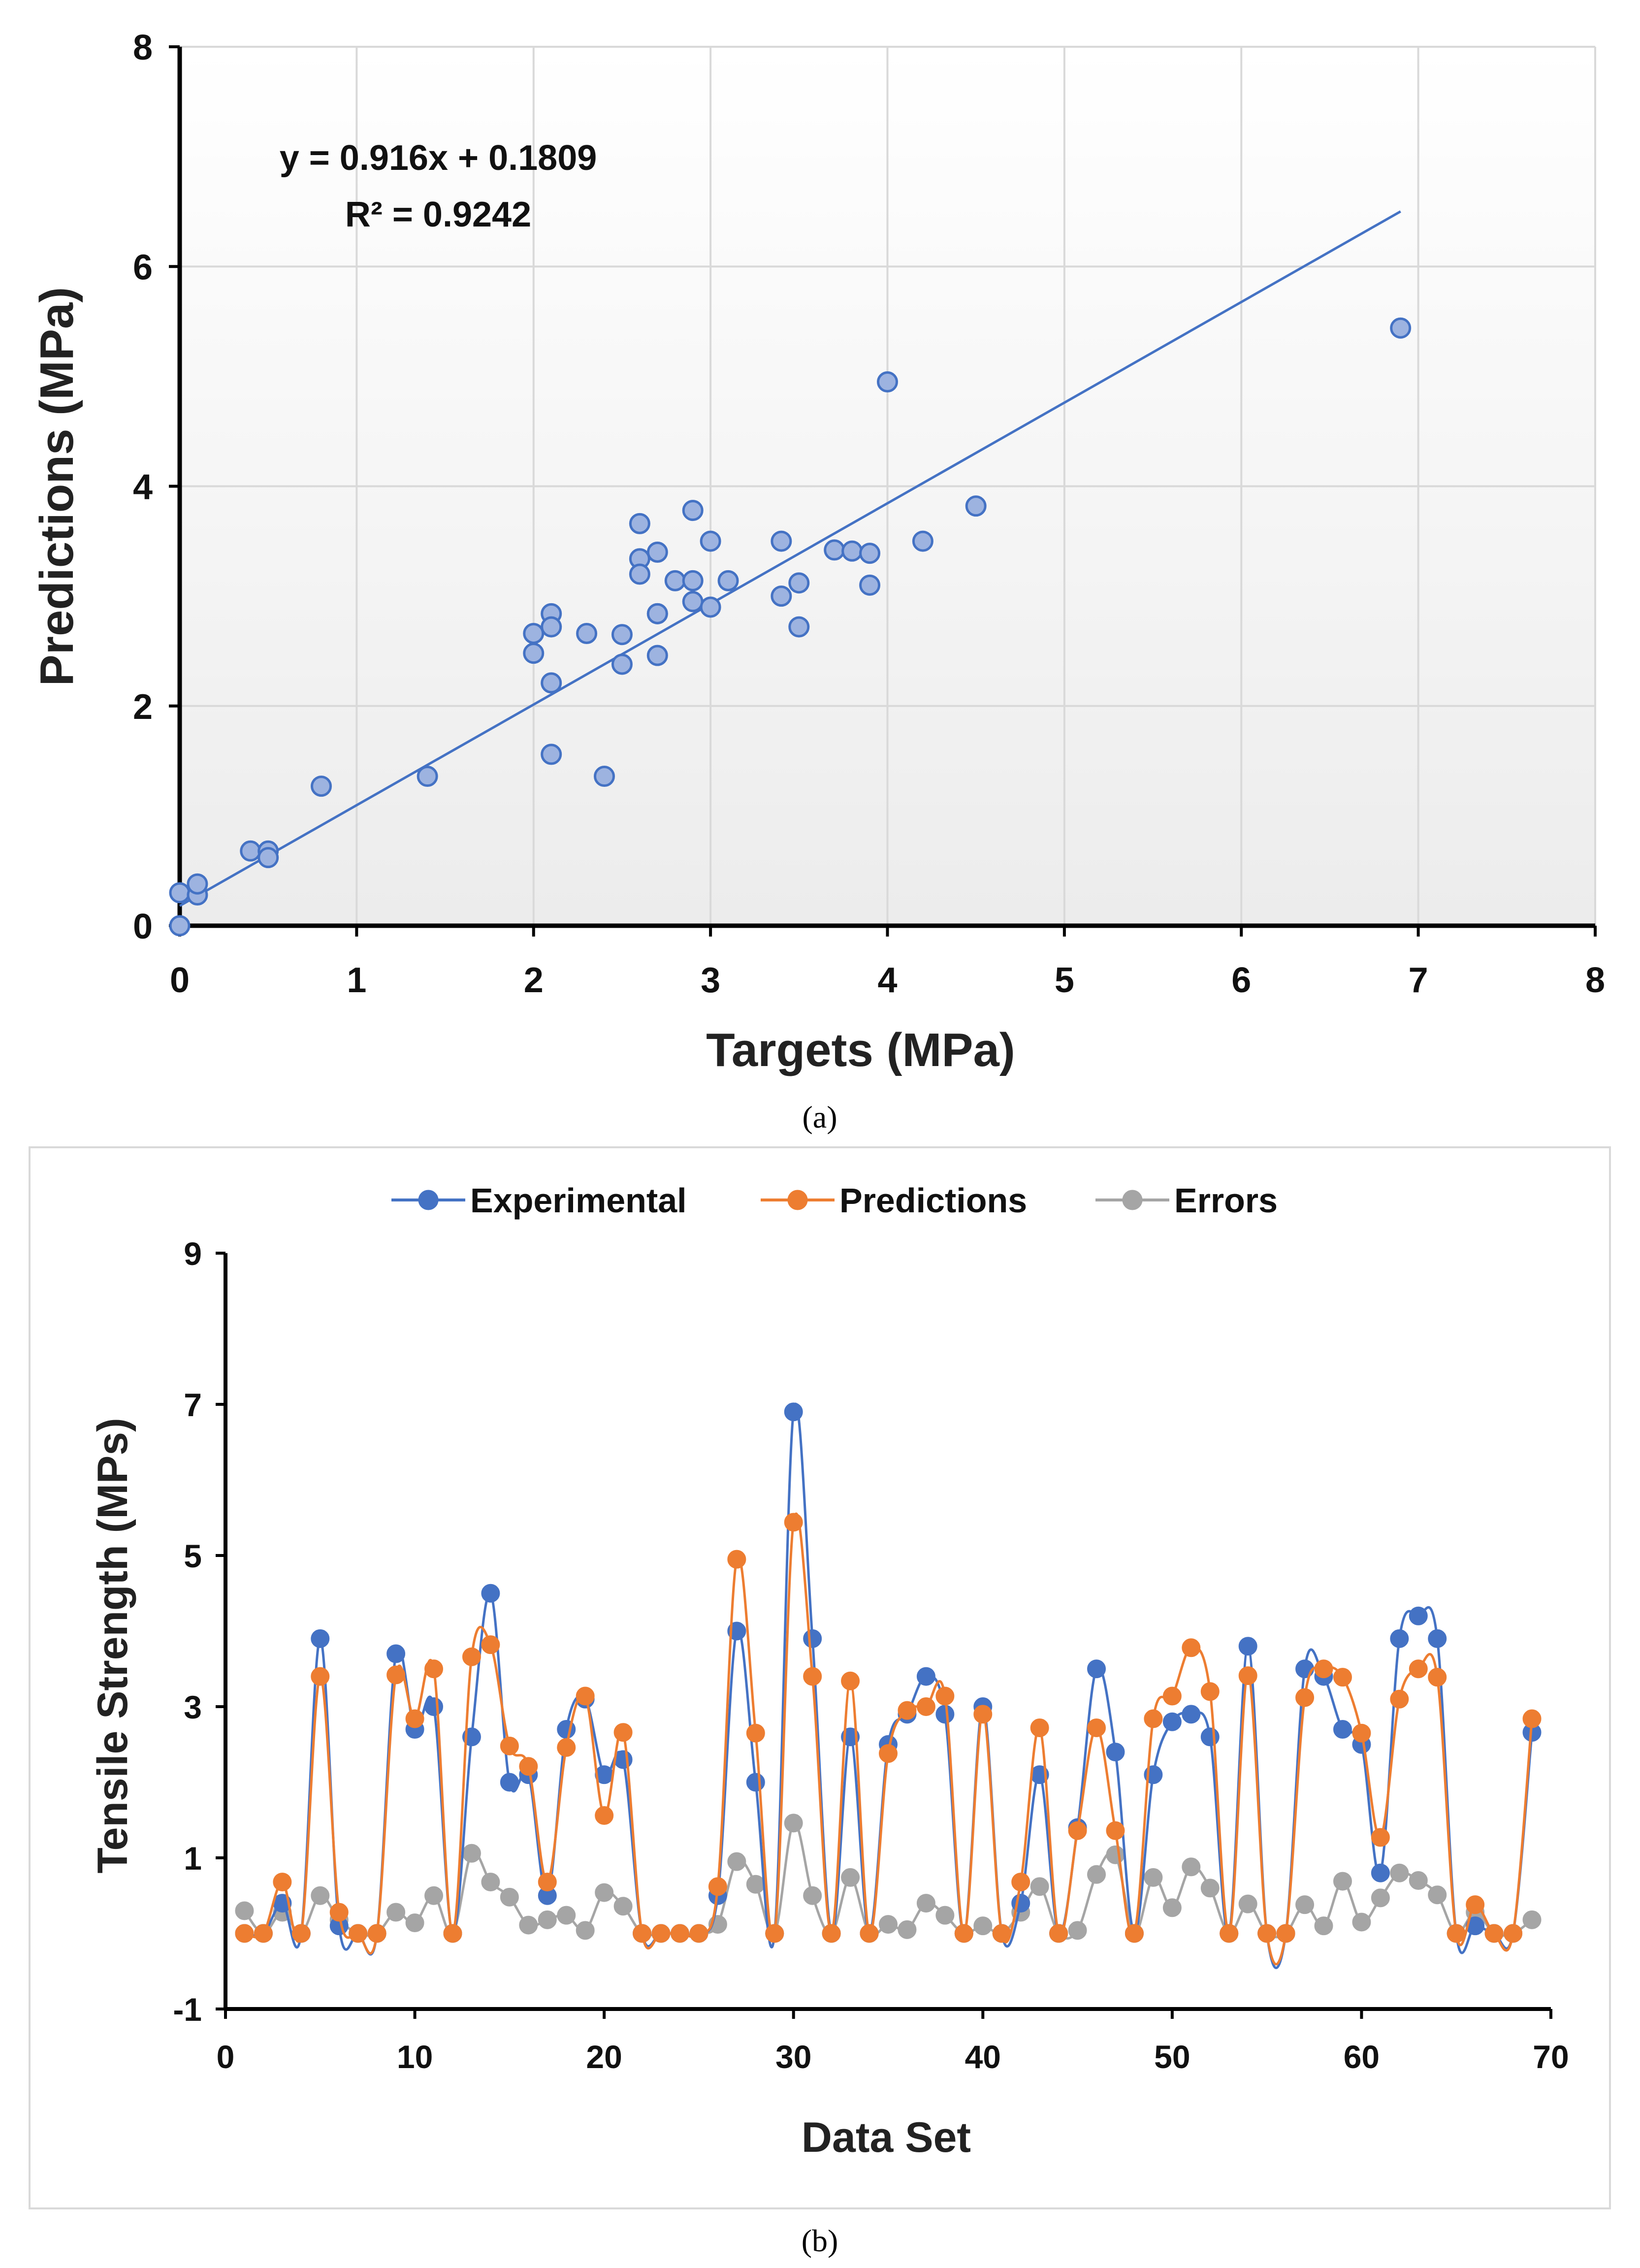  I want to click on x-axis-title-a: Targets (MPa), so click(861, 1050).